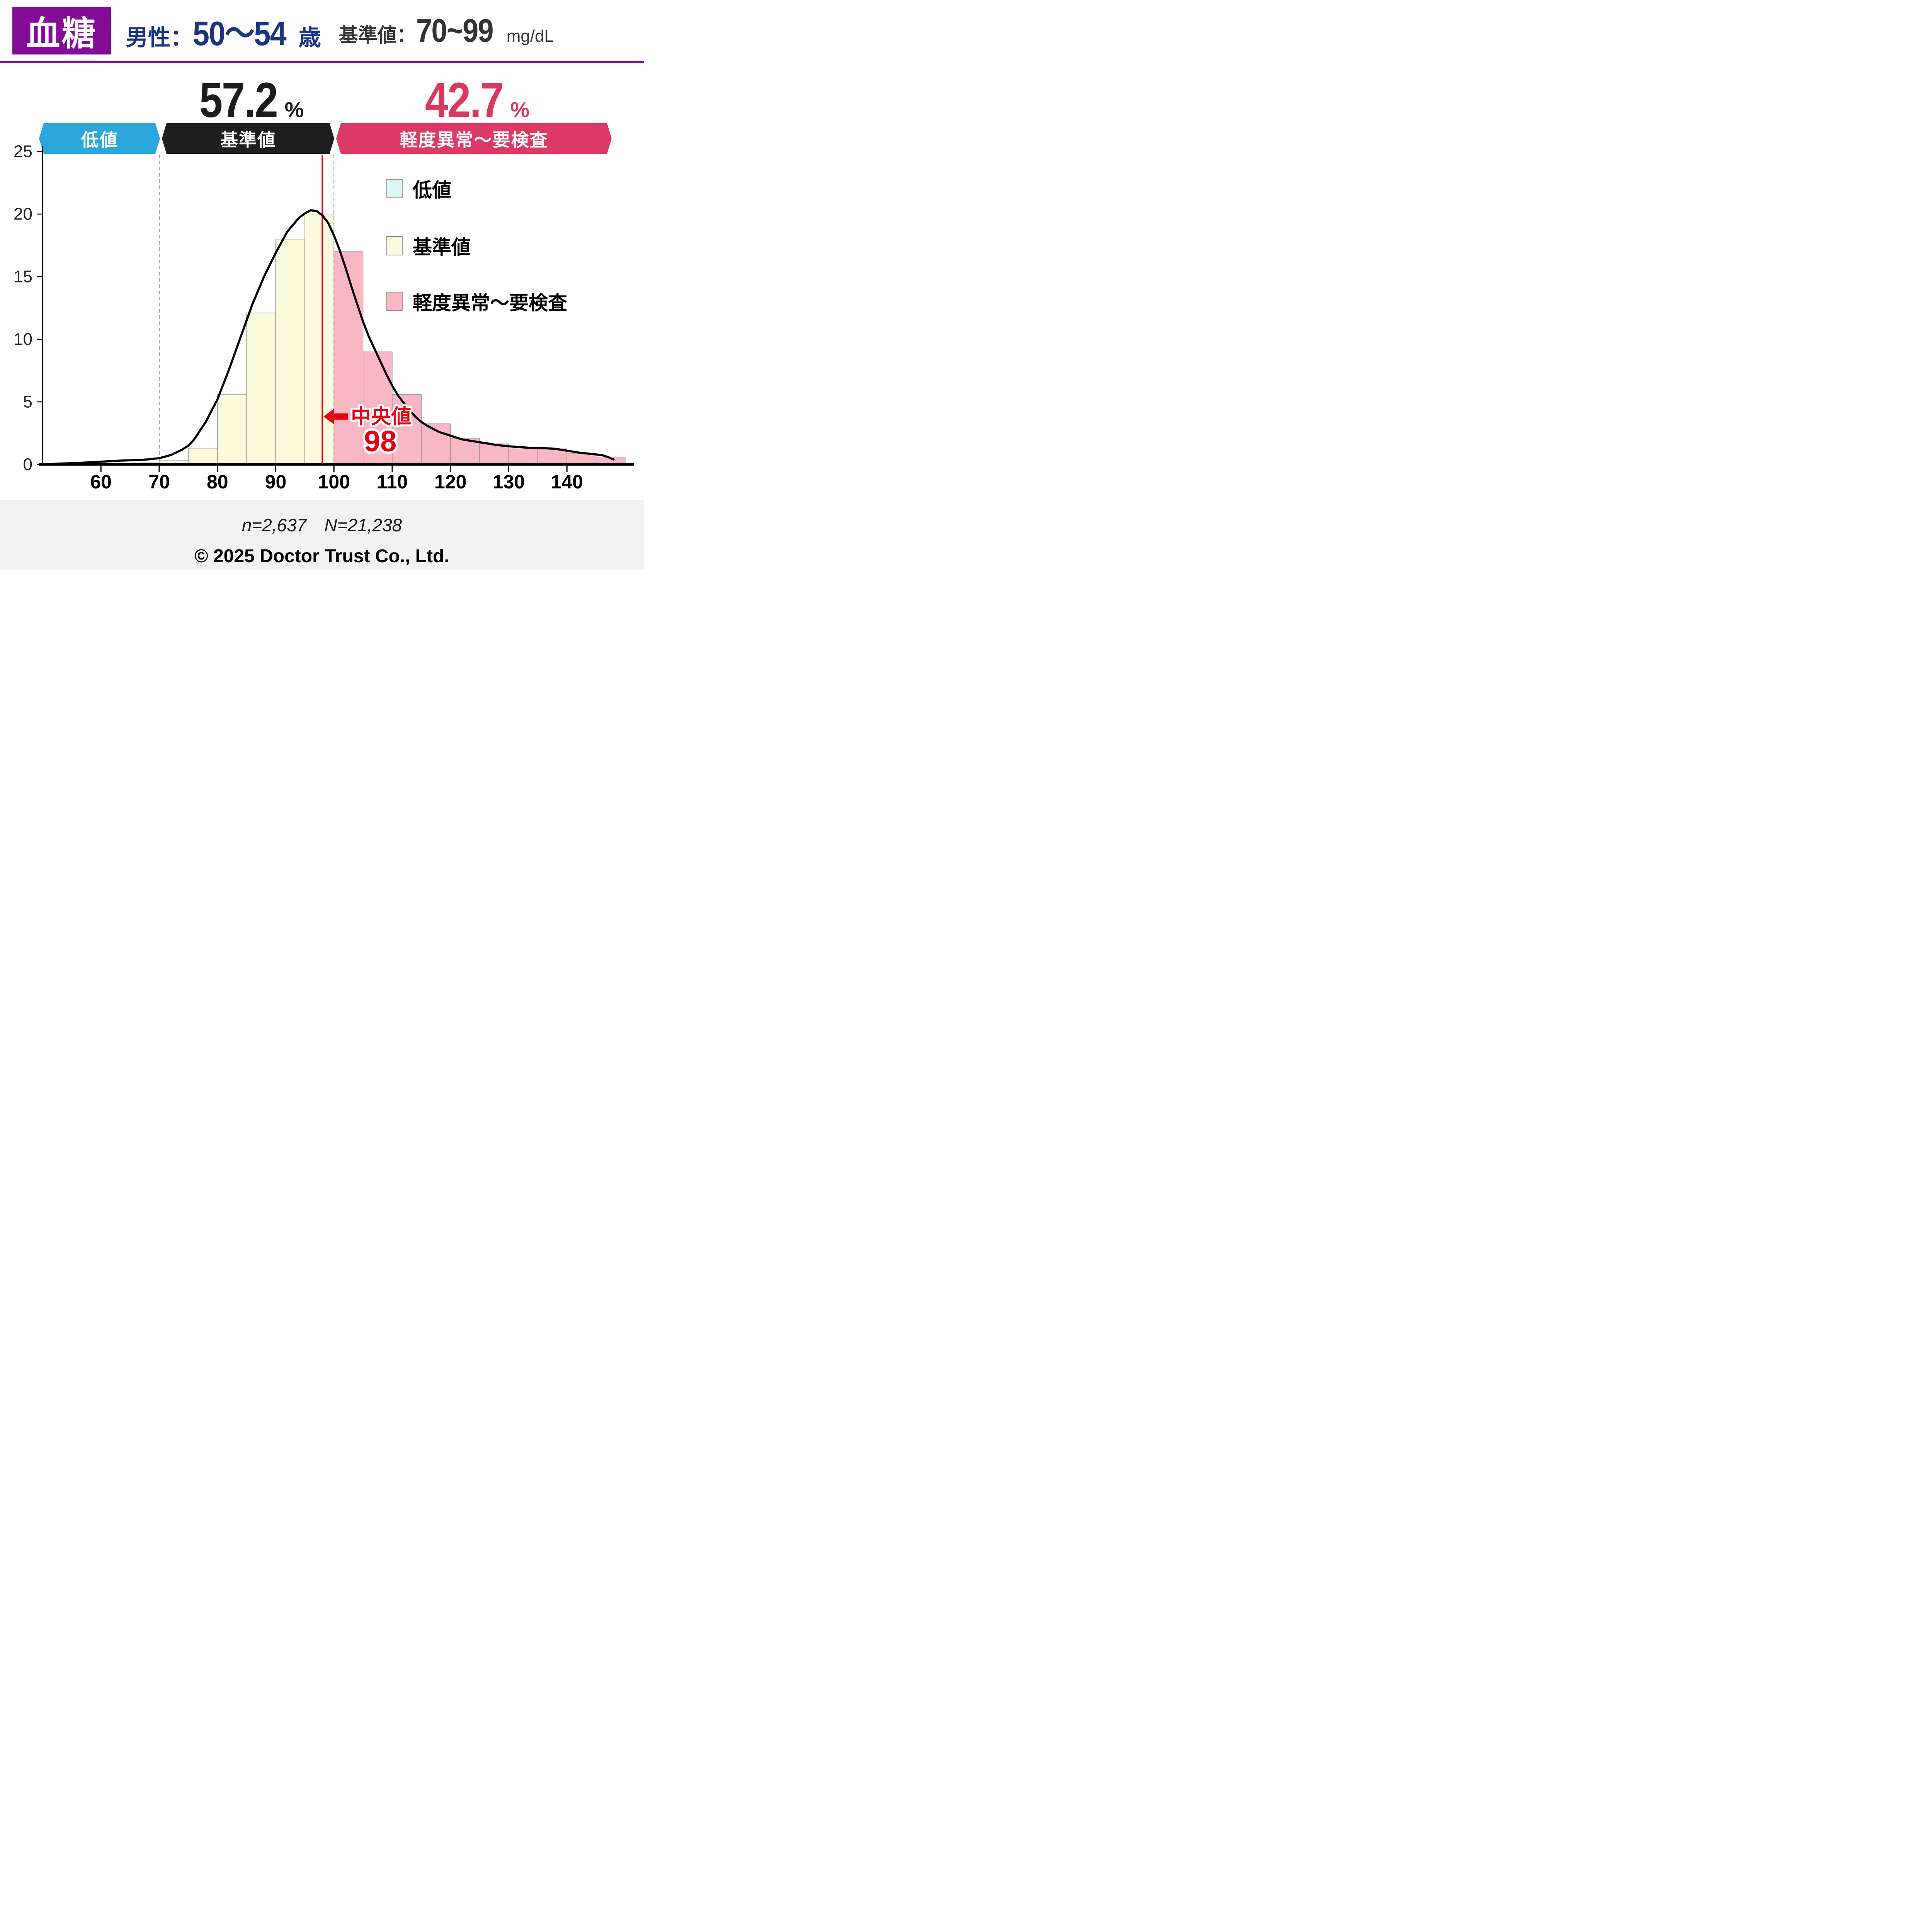 The width and height of the screenshot is (1932, 1932). What do you see at coordinates (27, 464) in the screenshot?
I see `y-tick-label: 0` at bounding box center [27, 464].